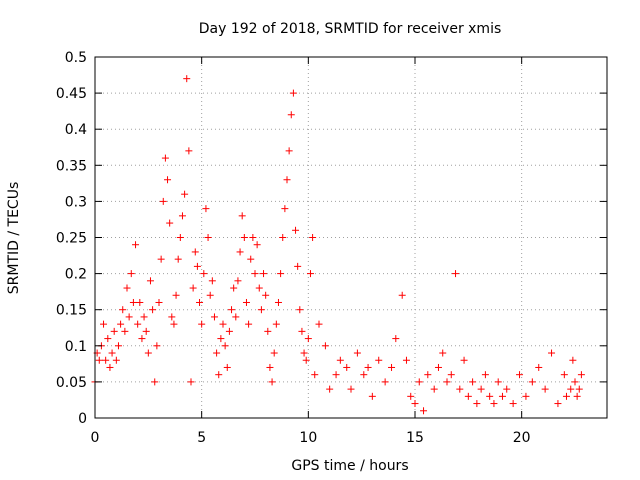 This screenshot has width=640, height=480. Describe the element at coordinates (71, 383) in the screenshot. I see `y-tick-label: 0.05` at that location.